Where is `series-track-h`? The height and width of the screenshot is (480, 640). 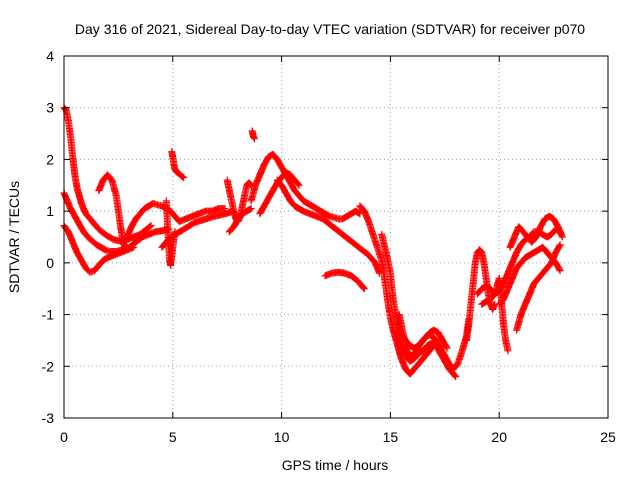
series-track-h is located at coordinates (170, 233).